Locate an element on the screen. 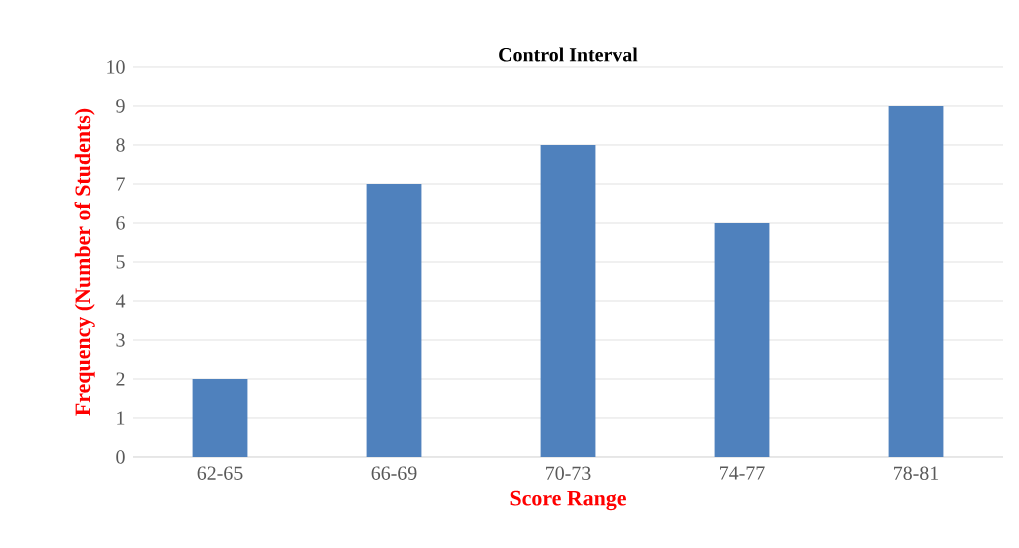 This screenshot has height=548, width=1019. y-tick-label: 2 is located at coordinates (120, 379).